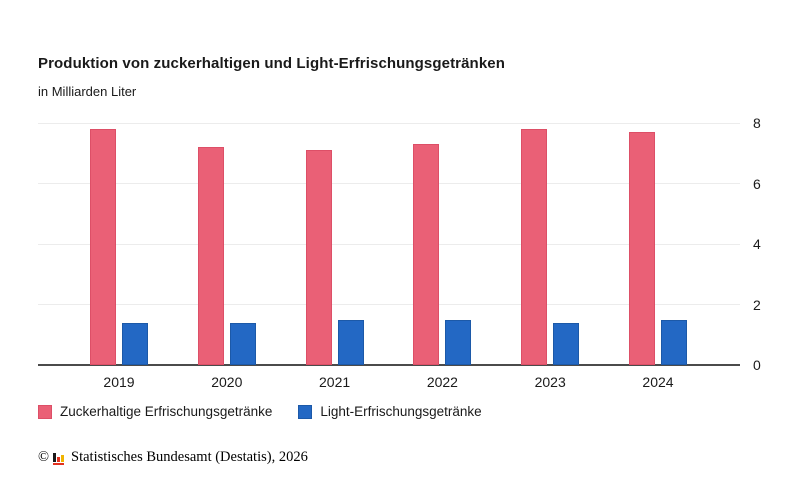 Image resolution: width=800 pixels, height=500 pixels. Describe the element at coordinates (757, 304) in the screenshot. I see `y-tick-label: 2` at that location.